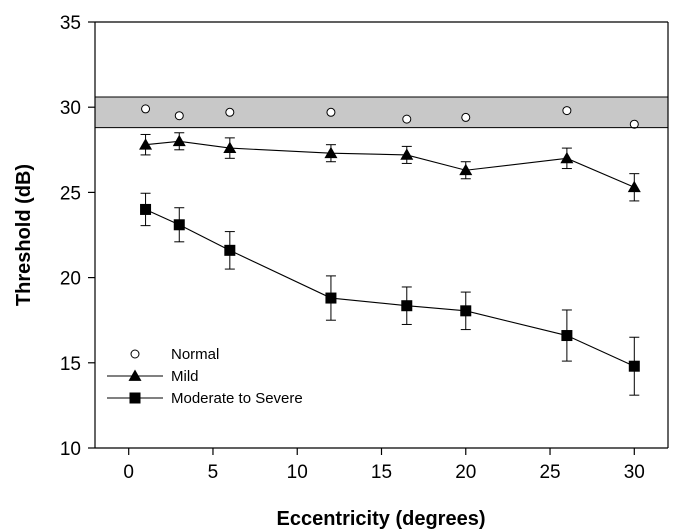 Image resolution: width=682 pixels, height=531 pixels. I want to click on normal-range-band, so click(381, 112).